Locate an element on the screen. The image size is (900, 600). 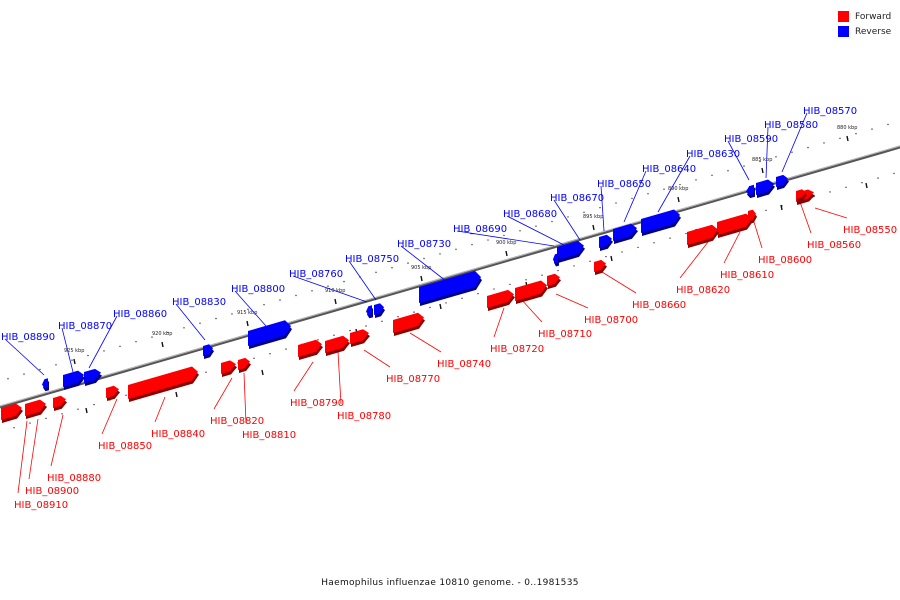
gene-label: HIB_08810 is located at coordinates (269, 435).